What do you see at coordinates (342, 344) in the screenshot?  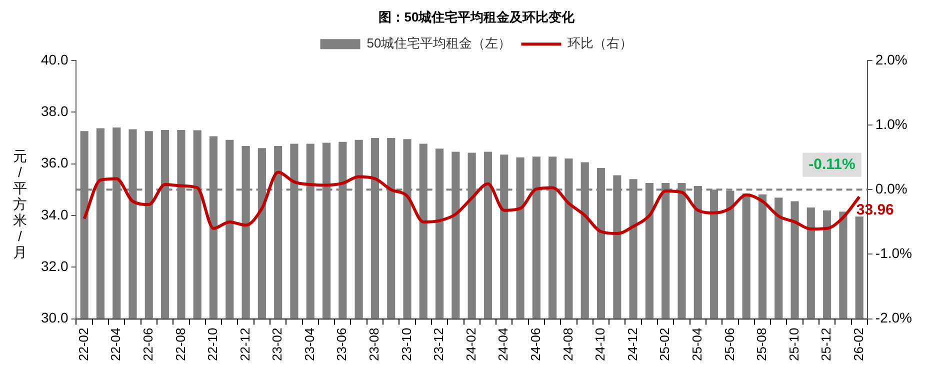 I see `x-tick-label: 23-06` at bounding box center [342, 344].